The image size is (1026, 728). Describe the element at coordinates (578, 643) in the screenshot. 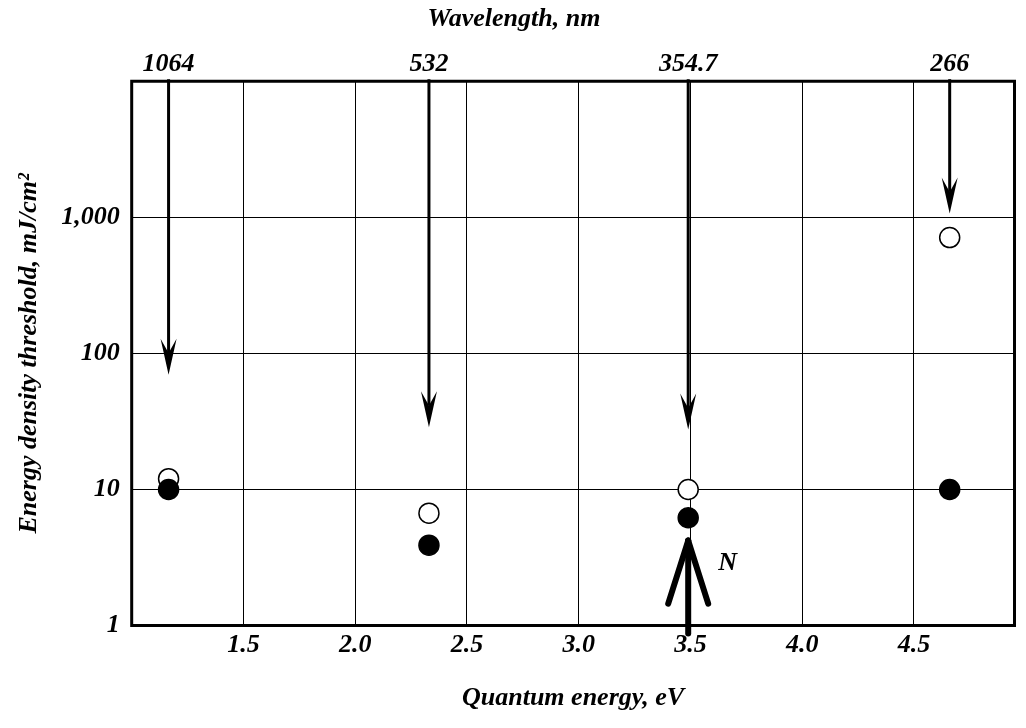

I see `x-tick-label: 3.0` at that location.